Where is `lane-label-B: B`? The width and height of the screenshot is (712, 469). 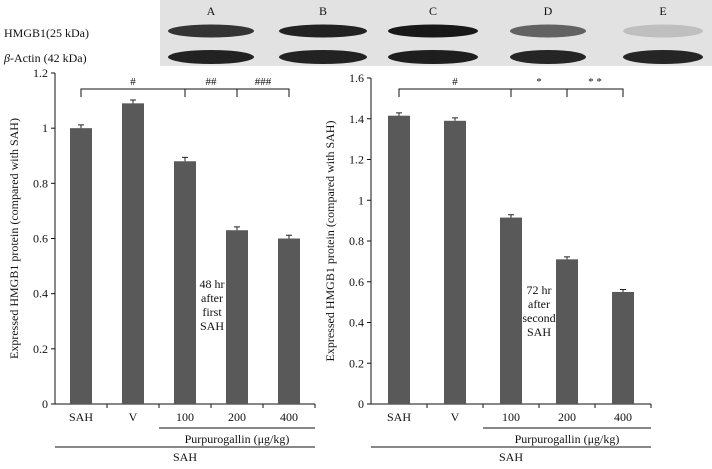
lane-label-B: B is located at coordinates (323, 11).